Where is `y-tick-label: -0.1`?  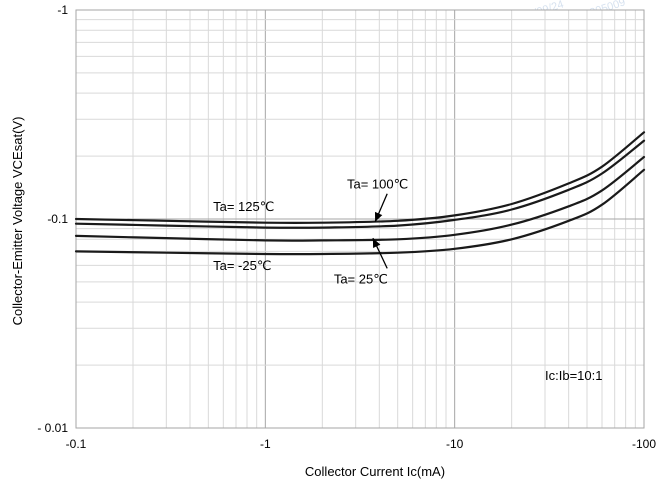 y-tick-label: -0.1 is located at coordinates (57, 219).